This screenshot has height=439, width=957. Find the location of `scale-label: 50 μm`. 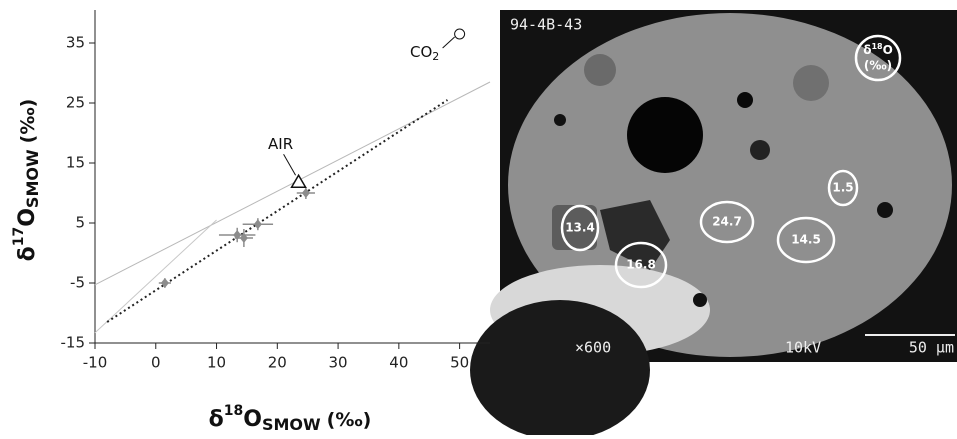

scale-label: 50 μm is located at coordinates (931, 348).